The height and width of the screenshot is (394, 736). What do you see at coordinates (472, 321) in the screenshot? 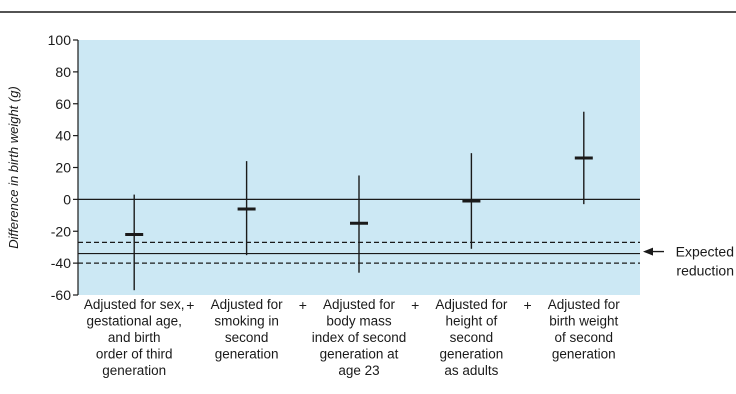
I see `category-label-line: height of` at bounding box center [472, 321].